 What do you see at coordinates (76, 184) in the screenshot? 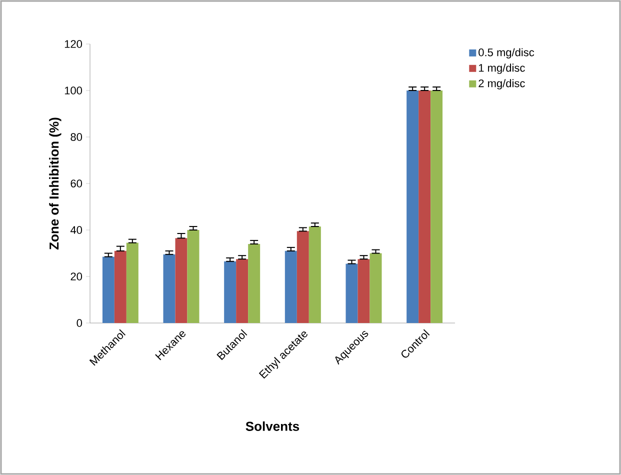
I see `y-tick-label: 60` at bounding box center [76, 184].